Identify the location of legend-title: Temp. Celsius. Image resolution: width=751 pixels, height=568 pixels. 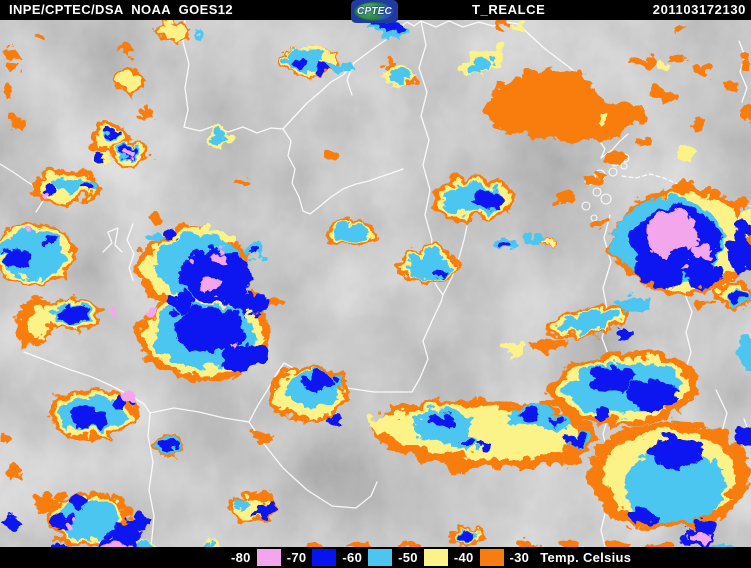
(586, 557).